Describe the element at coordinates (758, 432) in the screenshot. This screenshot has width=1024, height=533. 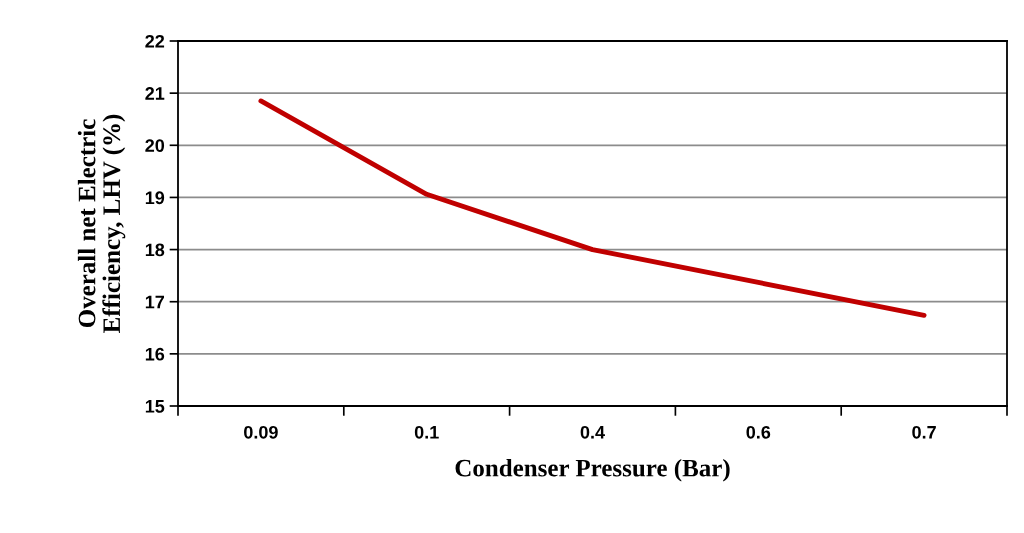
I see `x-tick-label: 0.6` at that location.